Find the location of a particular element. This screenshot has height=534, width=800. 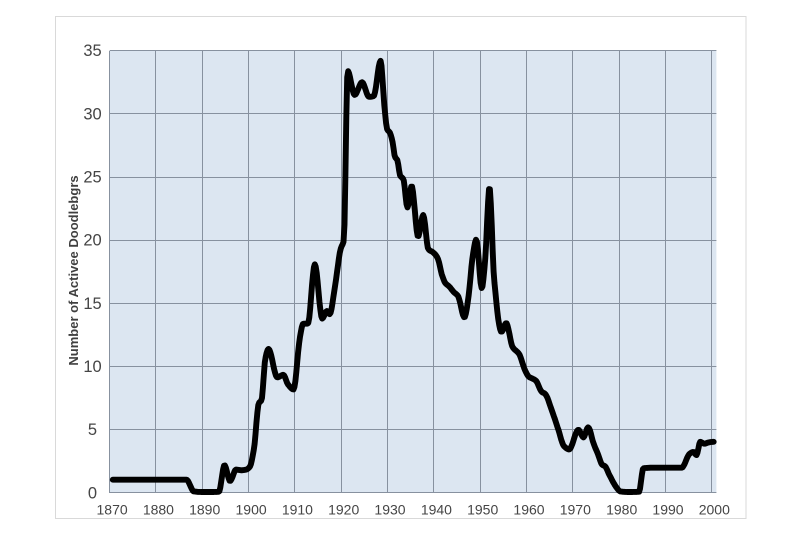

svg-text: 1990 is located at coordinates (667, 510).